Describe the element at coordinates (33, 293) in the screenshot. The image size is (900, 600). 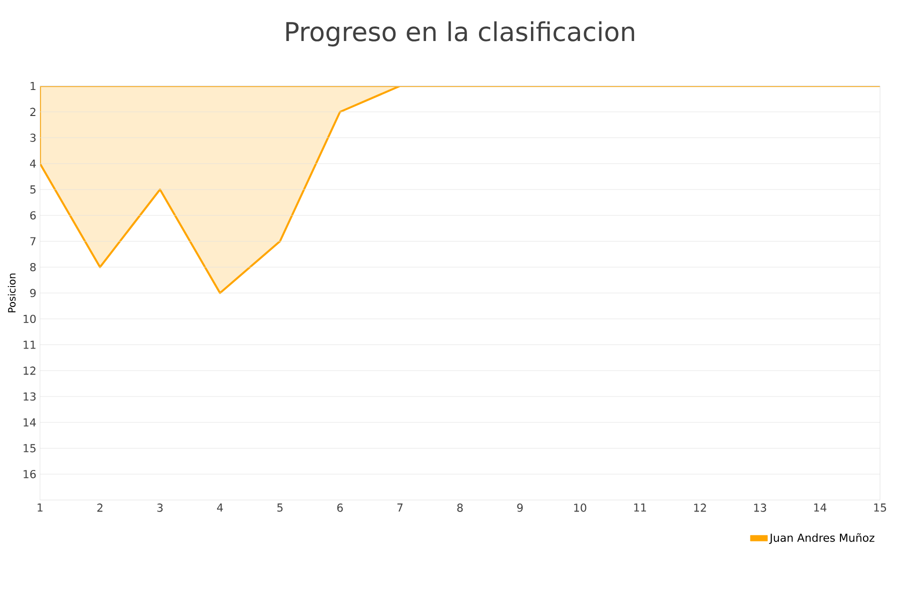
I see `y-tick-label: 9` at that location.